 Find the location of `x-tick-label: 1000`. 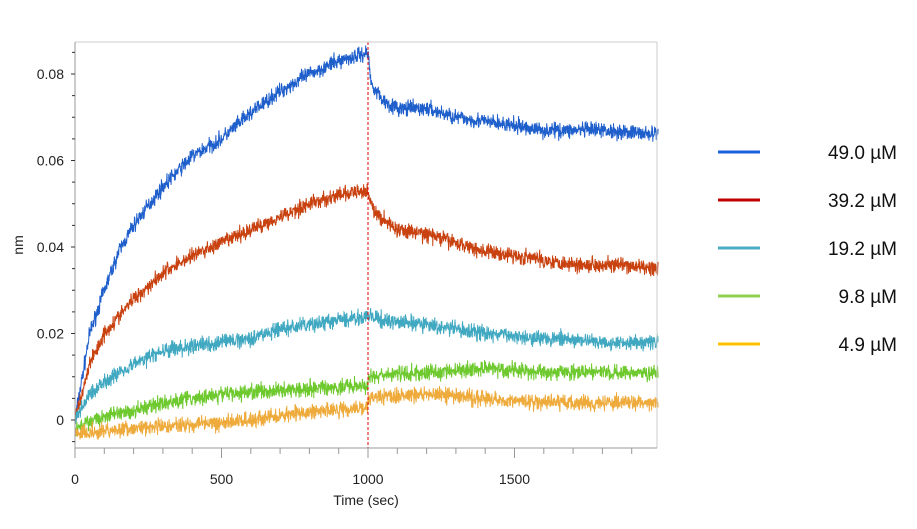

x-tick-label: 1000 is located at coordinates (367, 479).